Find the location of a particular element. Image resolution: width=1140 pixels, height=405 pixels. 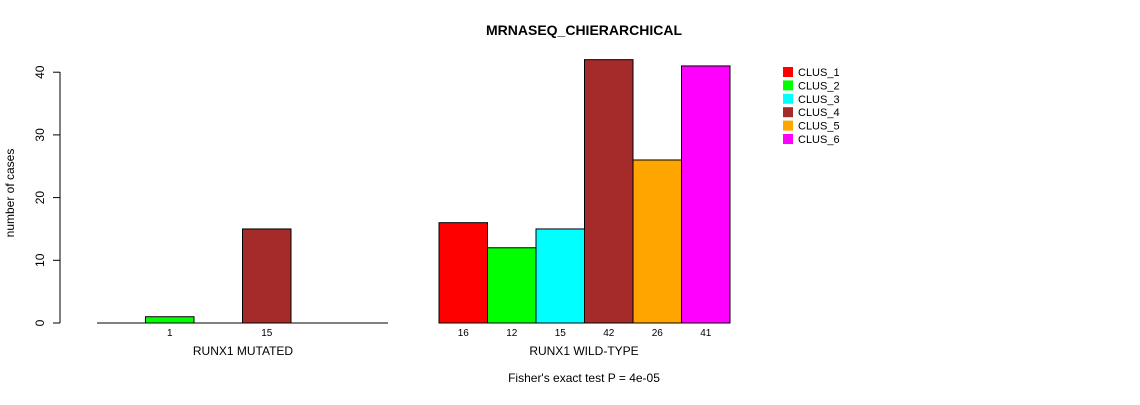

group-label: RUNX1 MUTATED is located at coordinates (243, 351).